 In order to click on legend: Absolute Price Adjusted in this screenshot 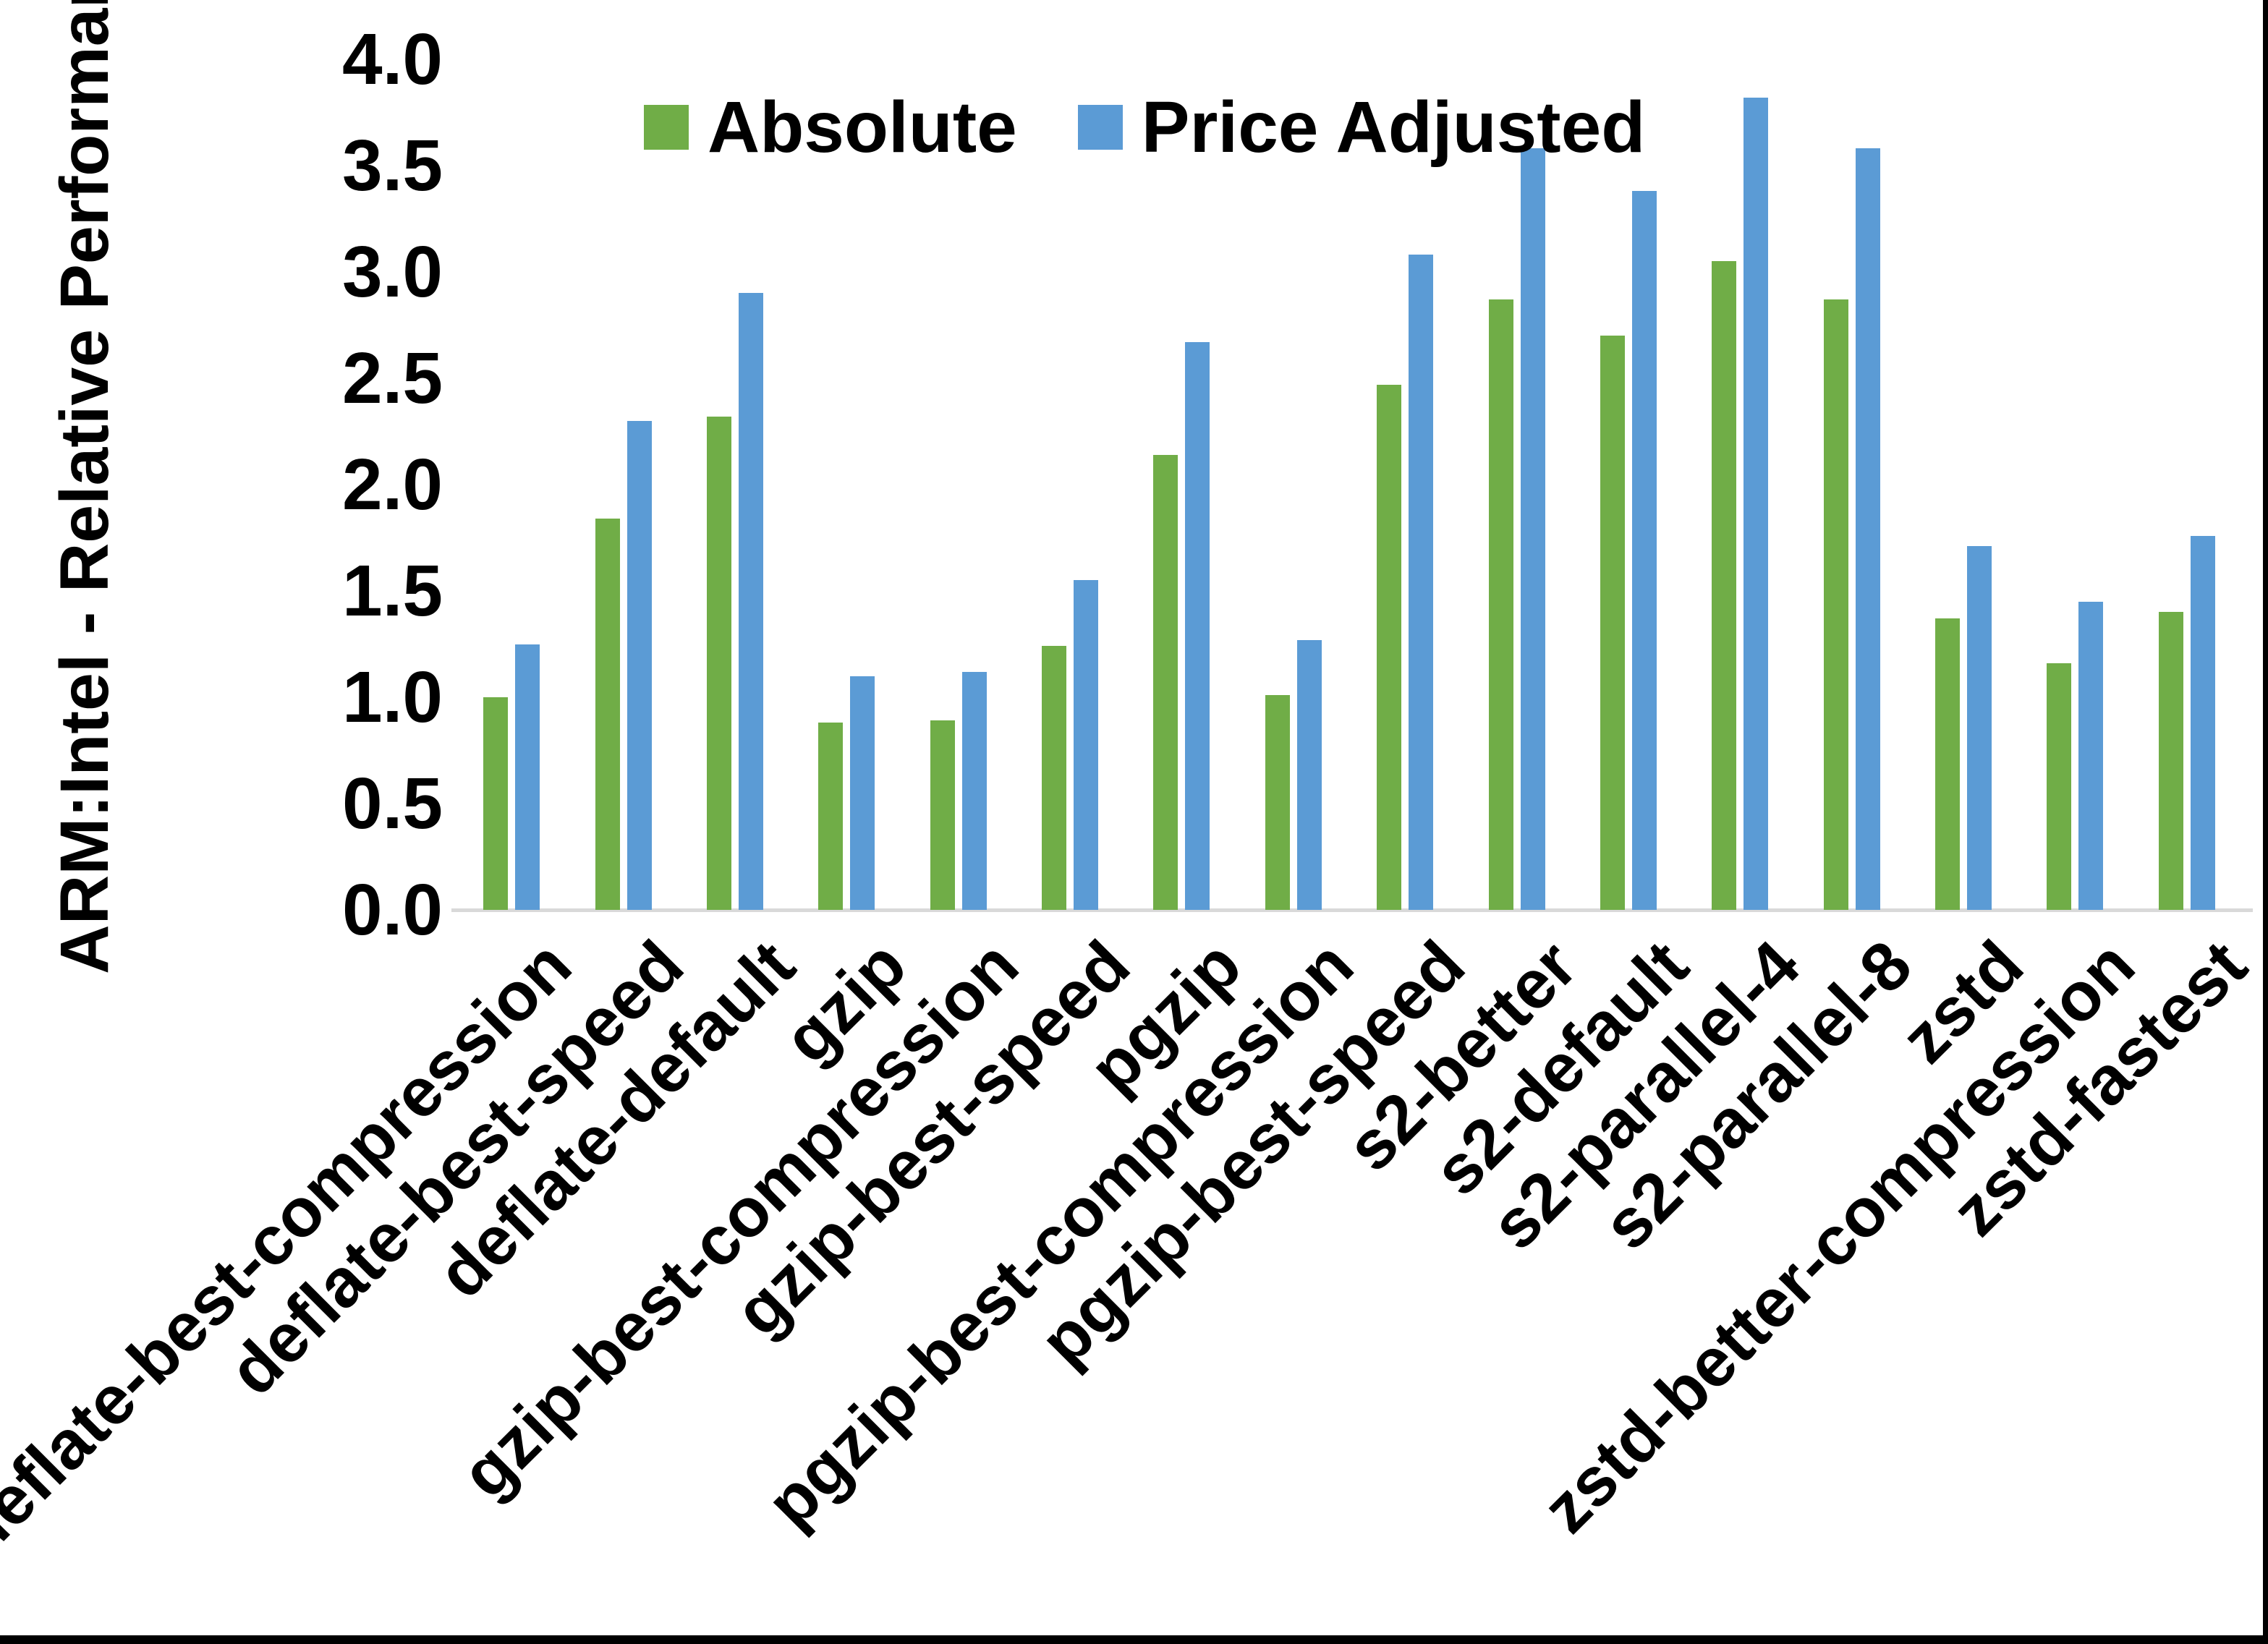, I will do `click(1144, 127)`.